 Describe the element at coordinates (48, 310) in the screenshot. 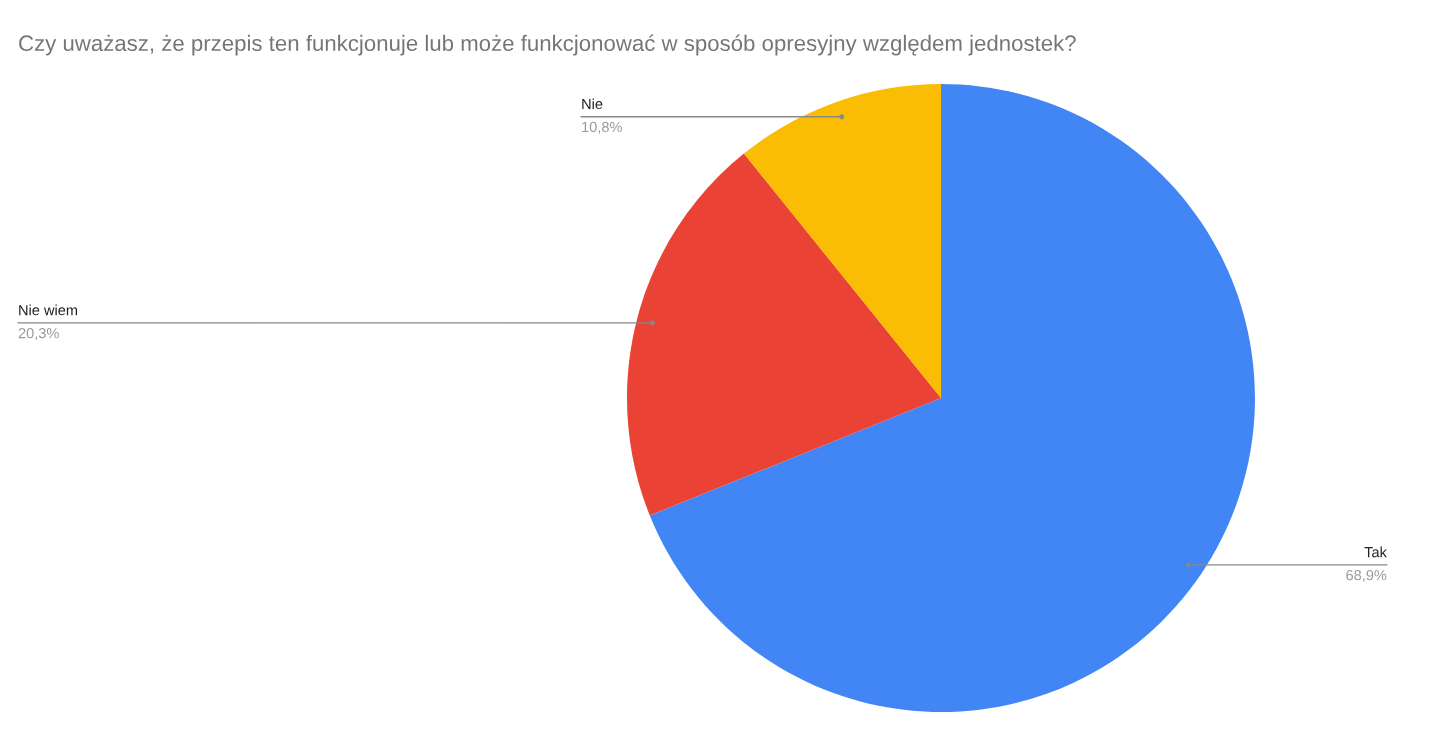

I see `slice-label: Nie wiem` at that location.